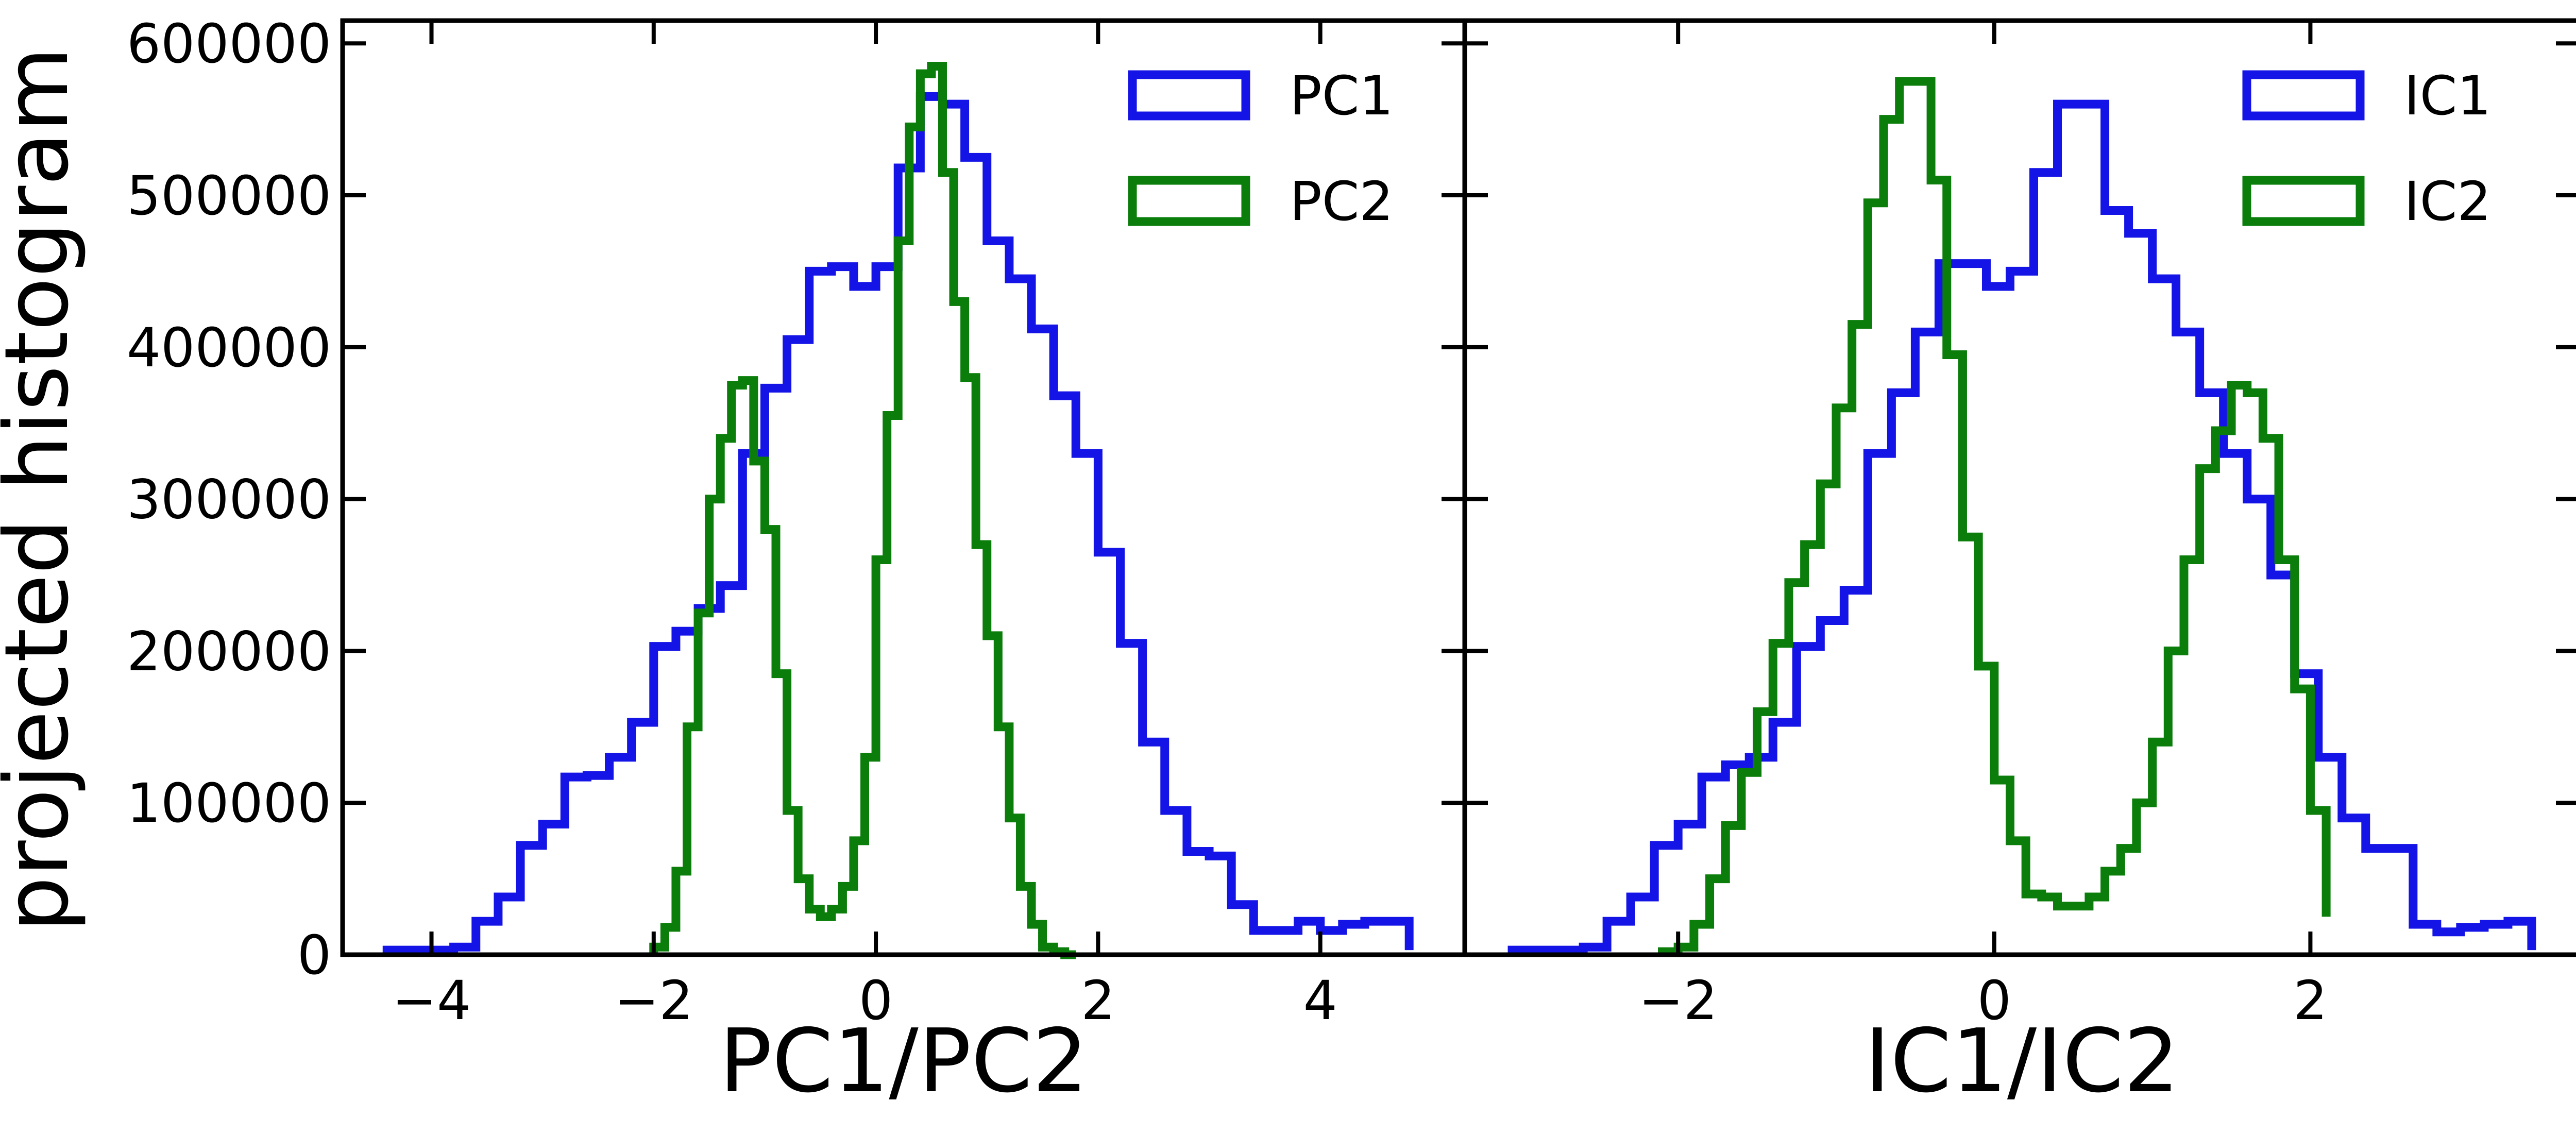 This screenshot has height=1134, width=2576. What do you see at coordinates (229, 651) in the screenshot?
I see `y-tick-label: 200000` at bounding box center [229, 651].